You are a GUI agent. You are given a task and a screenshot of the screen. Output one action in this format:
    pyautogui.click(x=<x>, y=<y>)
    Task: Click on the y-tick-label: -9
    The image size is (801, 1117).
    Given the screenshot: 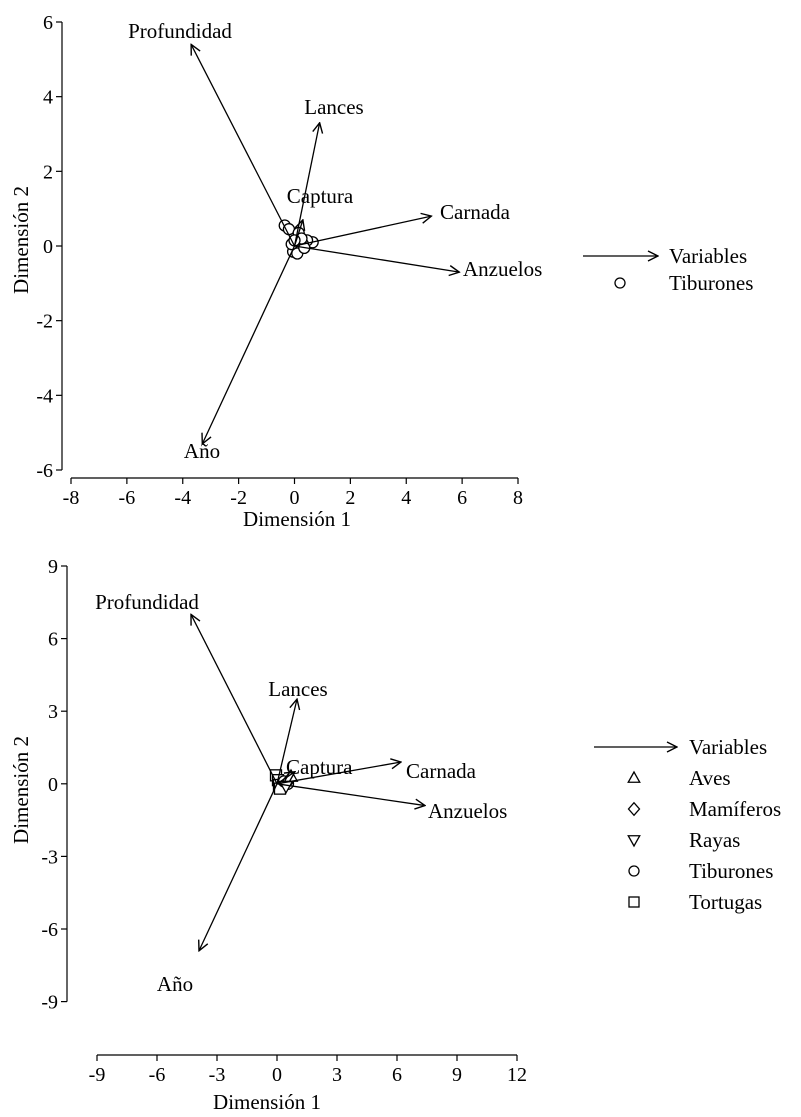 What is the action you would take?
    pyautogui.click(x=49, y=1003)
    